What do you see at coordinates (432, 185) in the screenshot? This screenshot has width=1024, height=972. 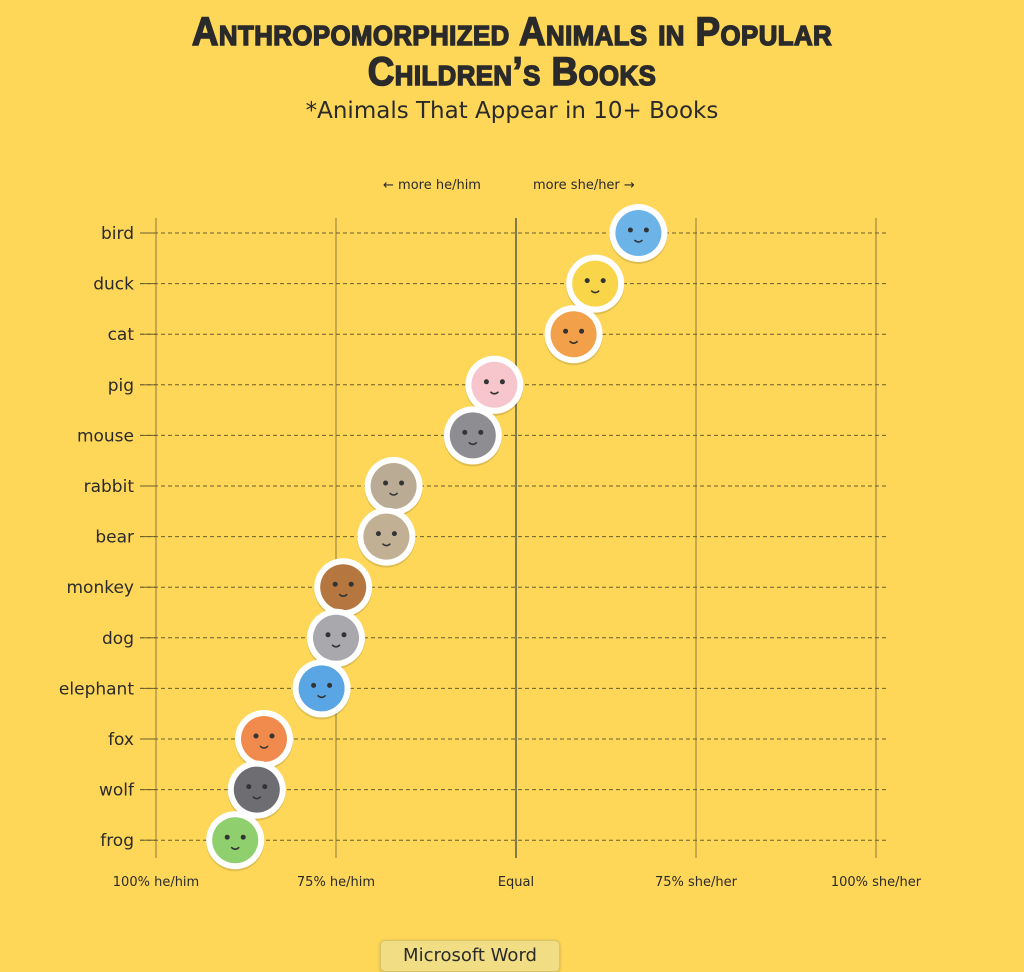 I see `direction-he-label: ← more he/him` at bounding box center [432, 185].